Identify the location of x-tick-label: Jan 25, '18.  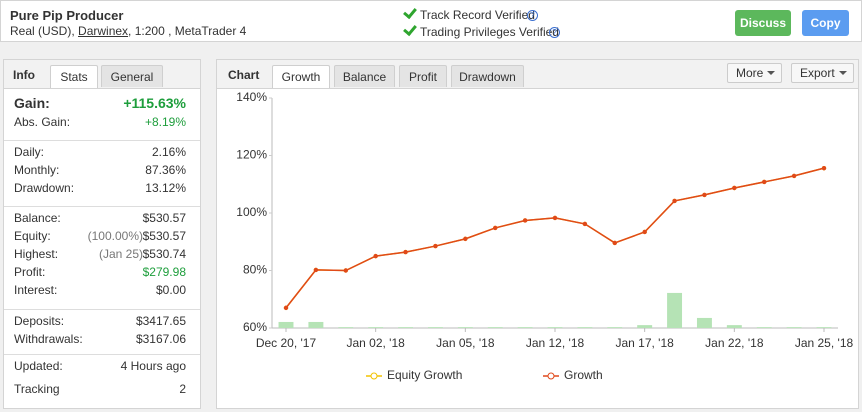
(824, 343).